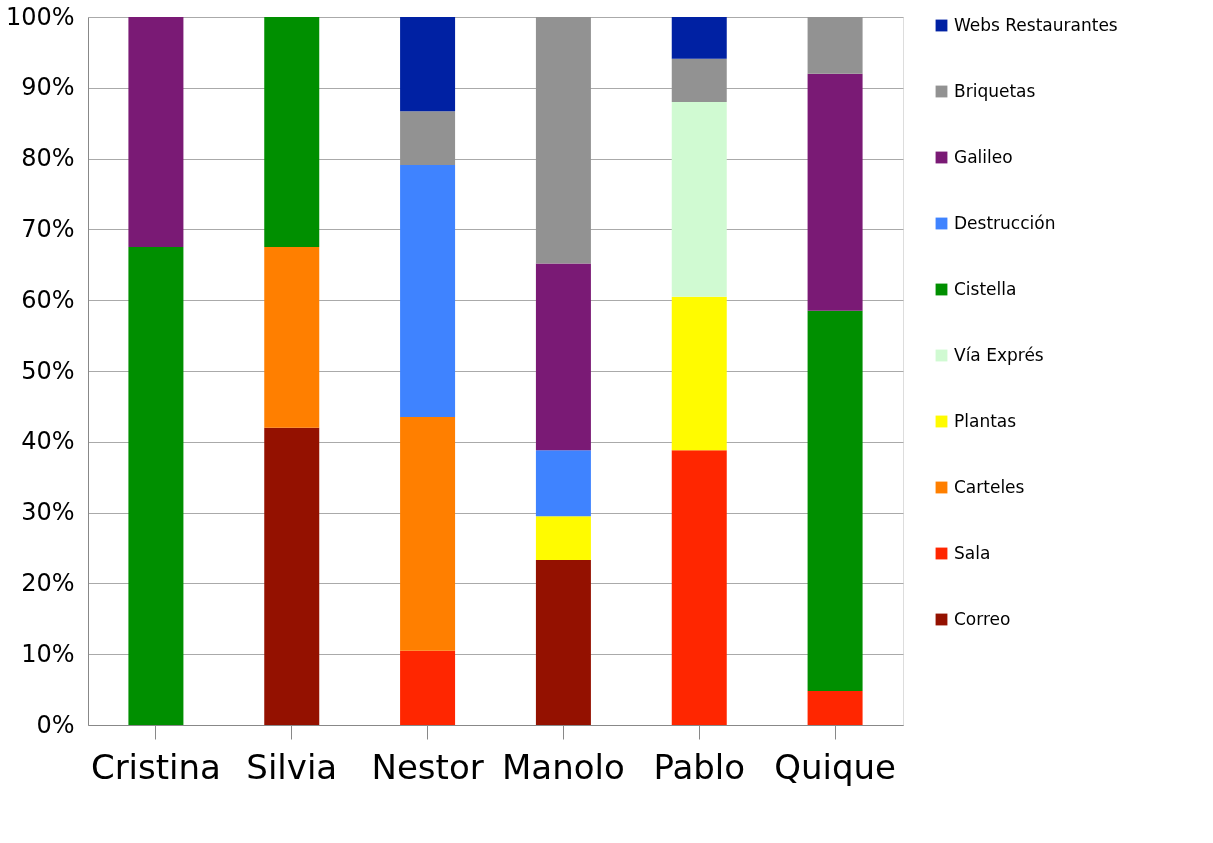 The image size is (1213, 843). What do you see at coordinates (48, 158) in the screenshot?
I see `y-tick-label: 80%` at bounding box center [48, 158].